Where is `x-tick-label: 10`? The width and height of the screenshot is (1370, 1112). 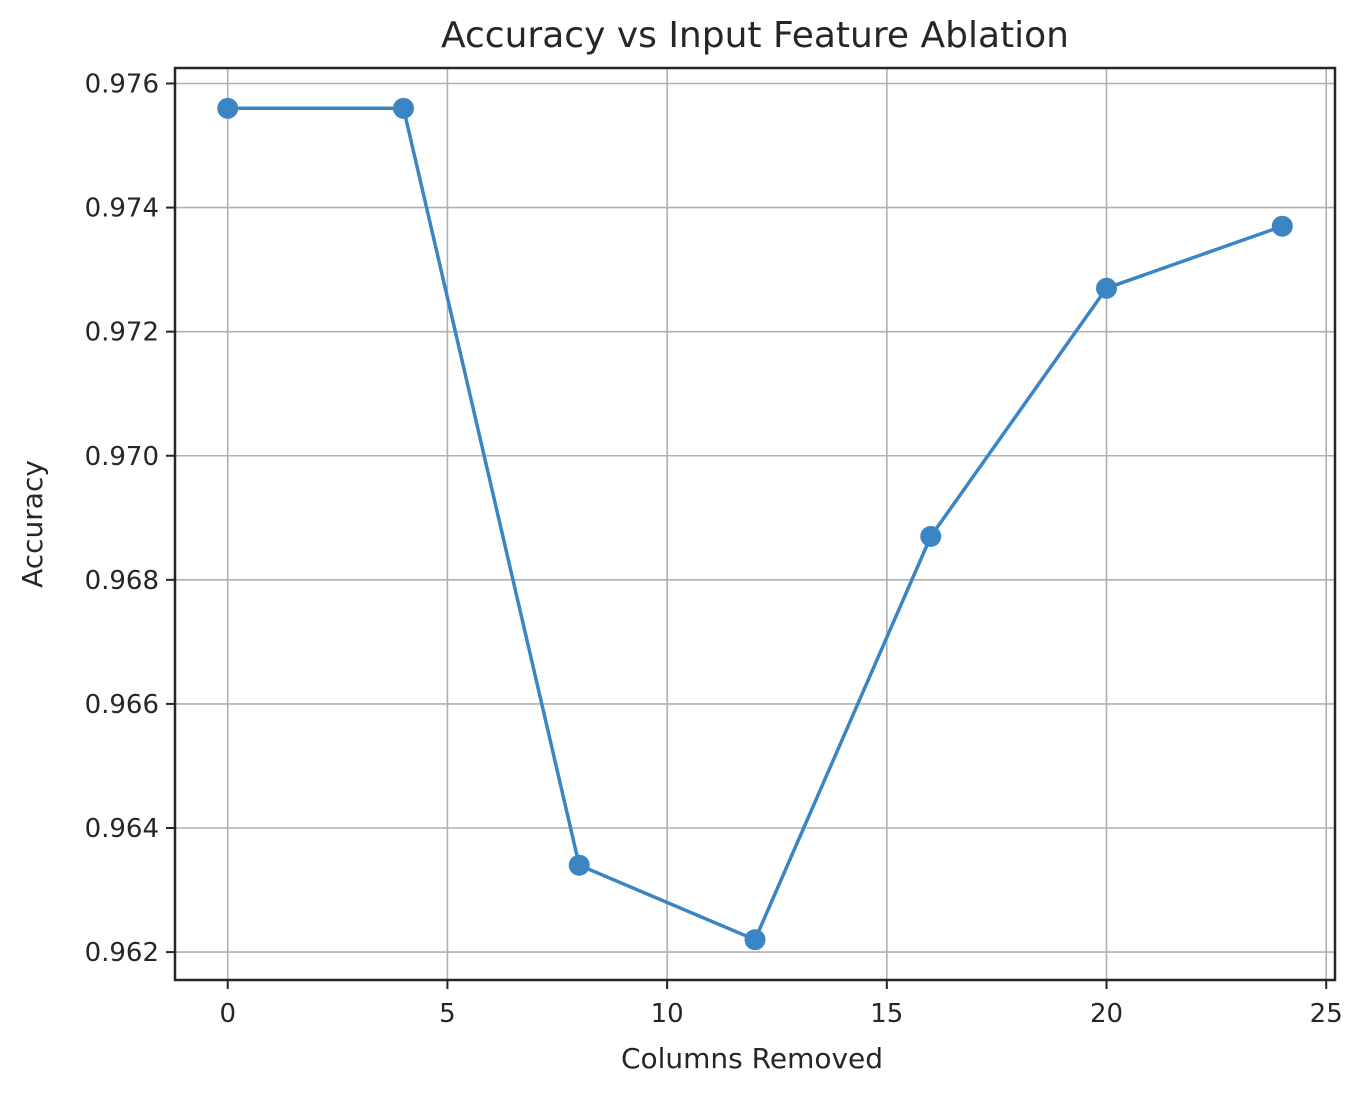
x-tick-label: 10 is located at coordinates (667, 1014).